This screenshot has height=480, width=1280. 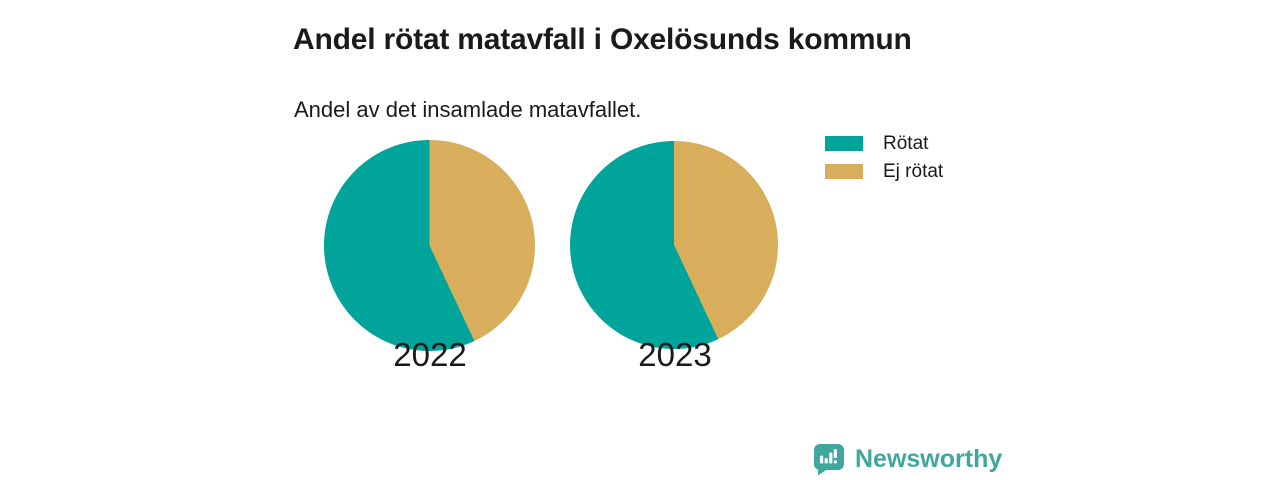 I want to click on legend-label-ej-rotat: Ej rötat, so click(x=913, y=171).